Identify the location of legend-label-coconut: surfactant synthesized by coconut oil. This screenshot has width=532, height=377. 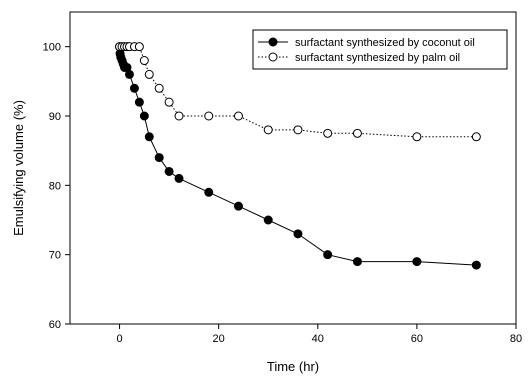
(385, 43).